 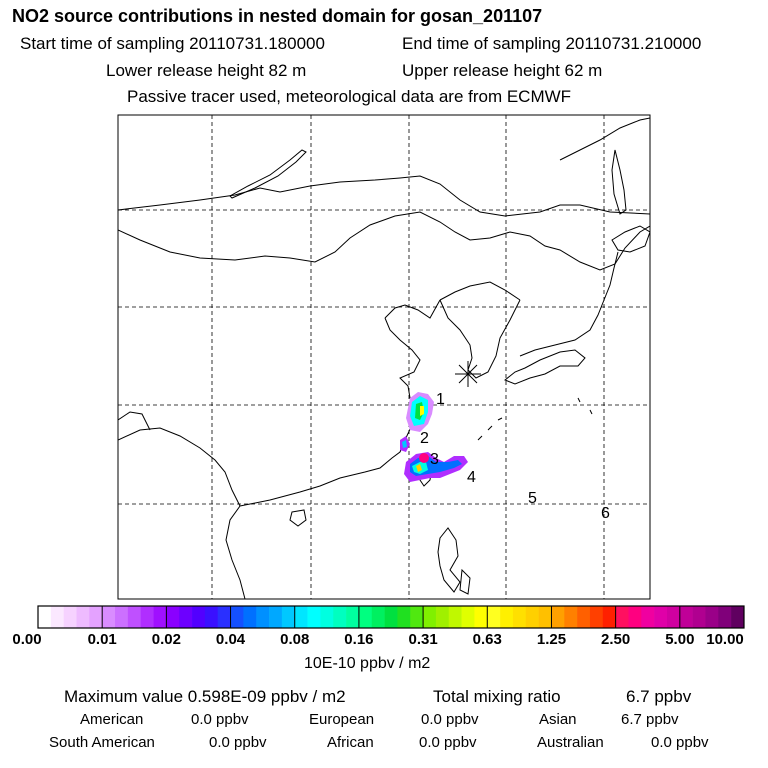 What do you see at coordinates (102, 639) in the screenshot?
I see `colorbar-tick-label: 0.01` at bounding box center [102, 639].